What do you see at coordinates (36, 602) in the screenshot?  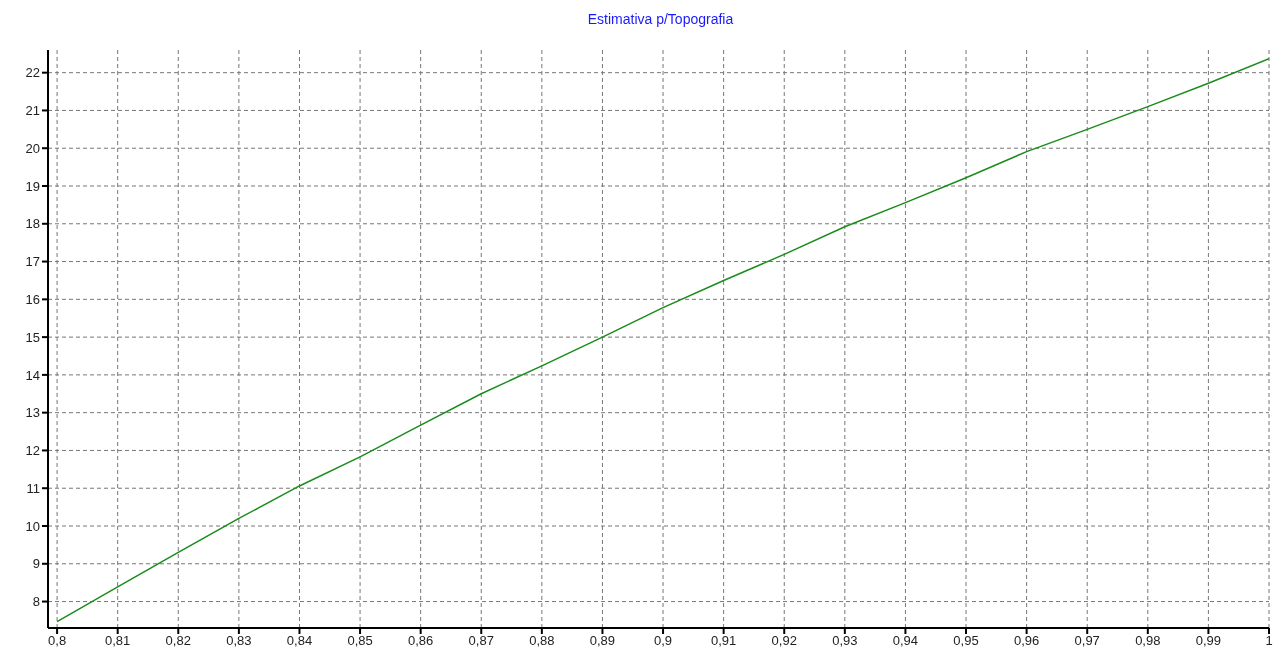 I see `y-tick-label: 8` at bounding box center [36, 602].